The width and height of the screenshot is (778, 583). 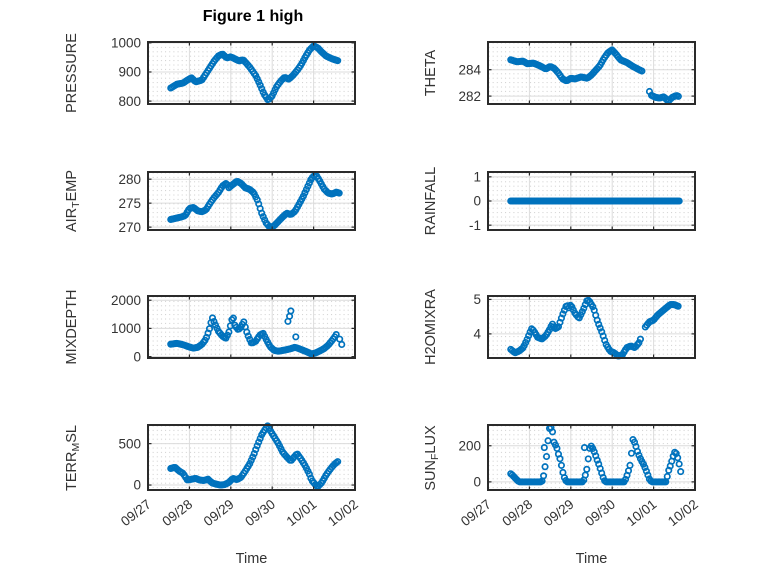 What do you see at coordinates (431, 475) in the screenshot?
I see `y-label-text: SUN` at bounding box center [431, 475].